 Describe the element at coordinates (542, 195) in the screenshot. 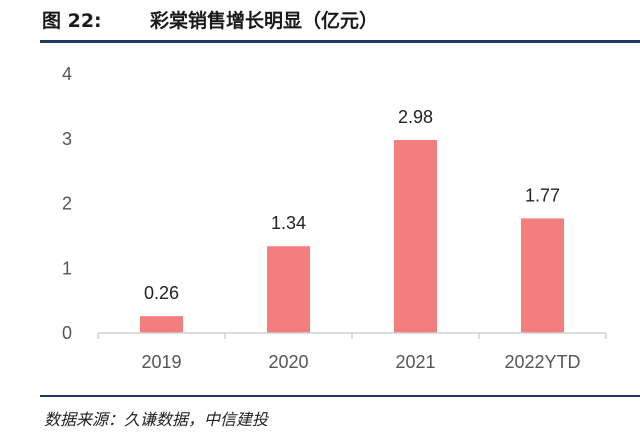

I see `data-label: 1.77` at that location.